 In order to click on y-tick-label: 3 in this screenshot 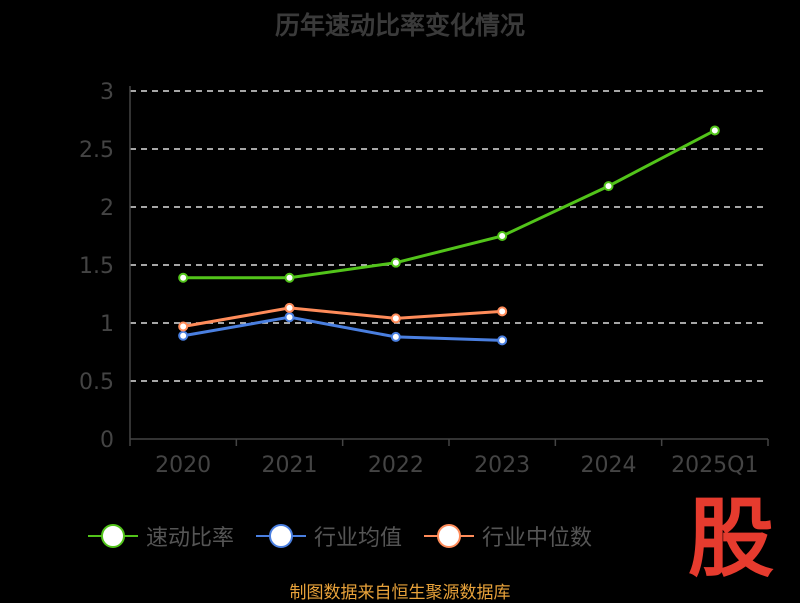, I will do `click(107, 92)`.